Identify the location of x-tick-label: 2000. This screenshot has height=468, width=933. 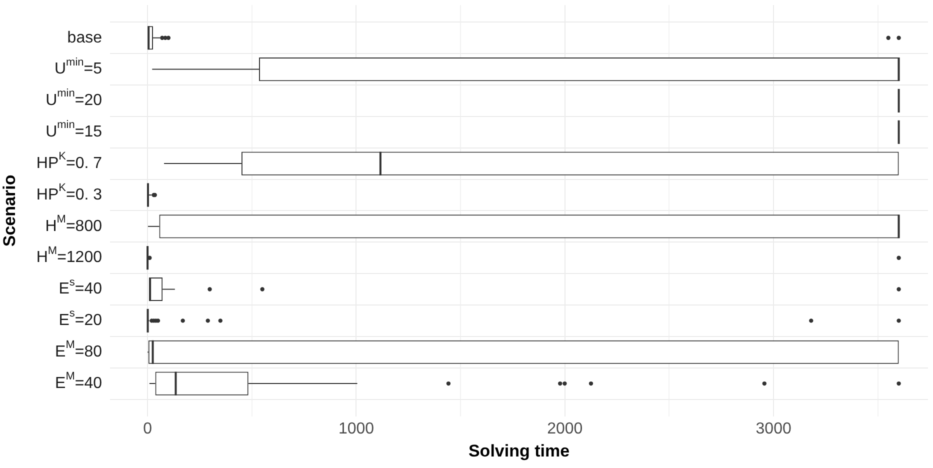
(565, 429).